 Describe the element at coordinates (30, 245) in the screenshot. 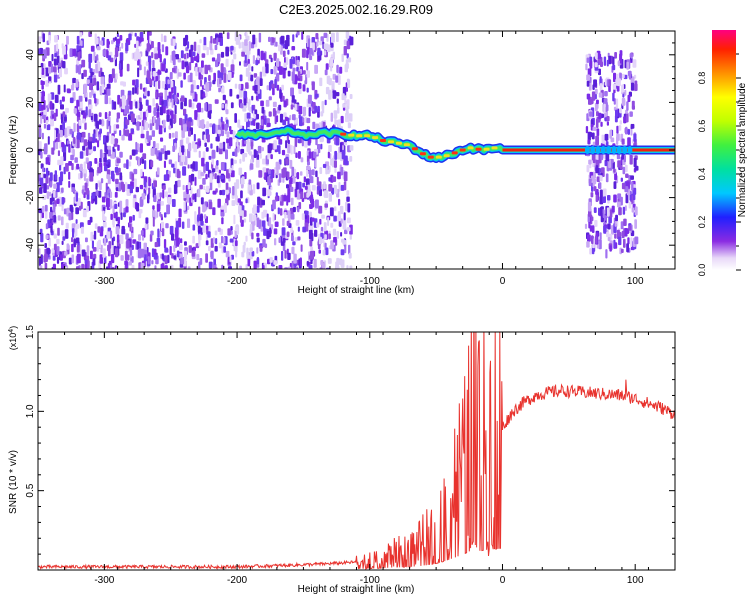

I see `y-tick-label: -40` at that location.